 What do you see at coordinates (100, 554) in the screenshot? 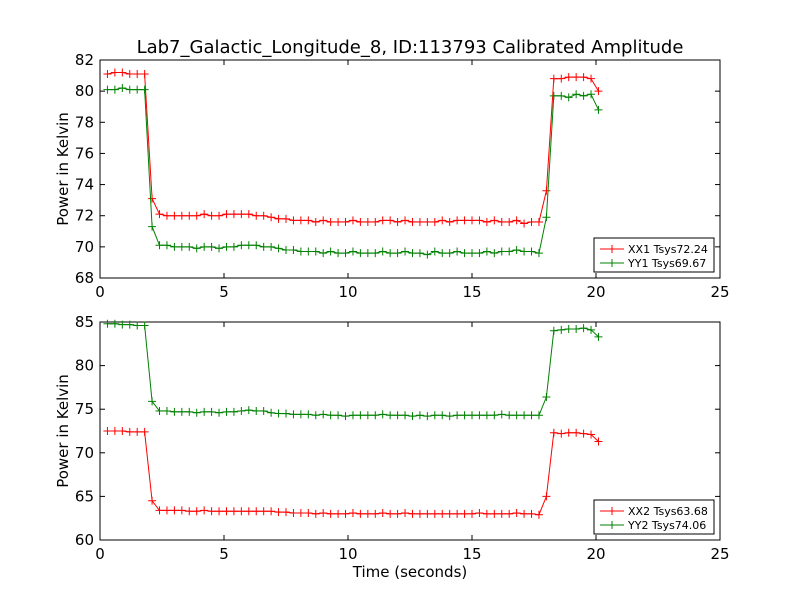
I see `x-tick-label: 0` at bounding box center [100, 554].